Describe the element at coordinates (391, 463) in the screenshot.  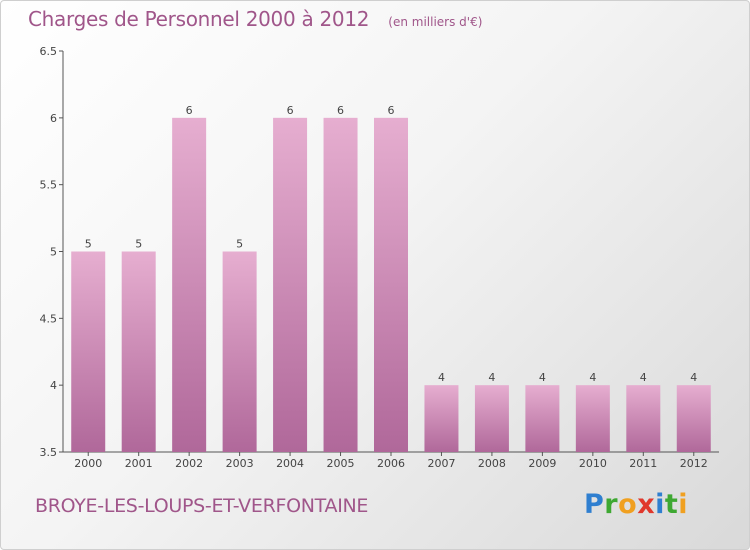
I see `x-tick-label-2006: 2006` at that location.